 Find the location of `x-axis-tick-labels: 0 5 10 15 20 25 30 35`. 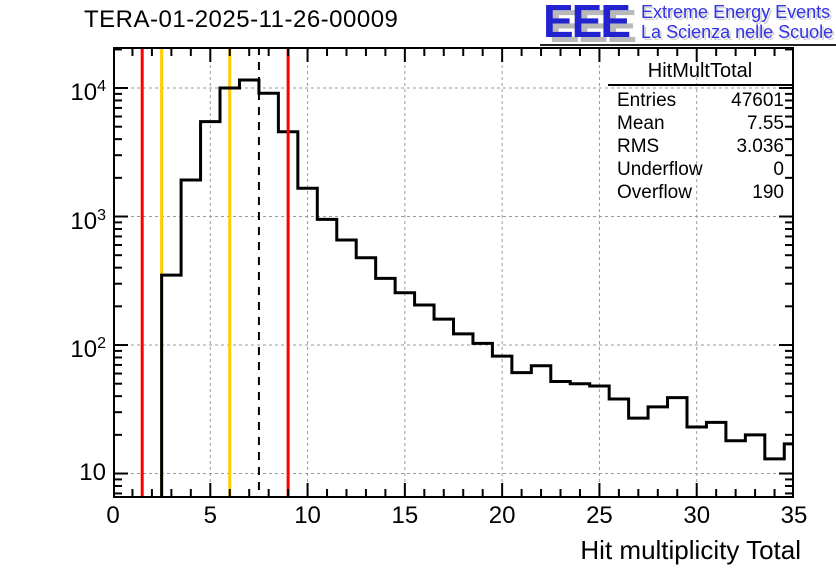

x-axis-tick-labels: 0 5 10 15 20 25 30 35 is located at coordinates (418, 517).